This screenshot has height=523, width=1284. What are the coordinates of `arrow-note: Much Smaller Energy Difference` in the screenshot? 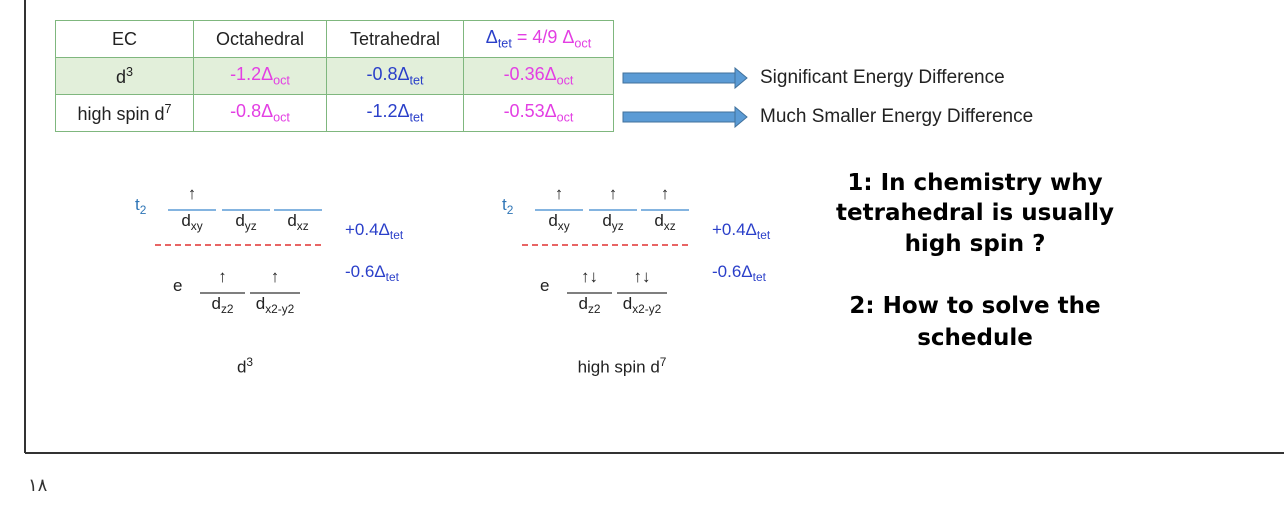 It's located at (897, 116).